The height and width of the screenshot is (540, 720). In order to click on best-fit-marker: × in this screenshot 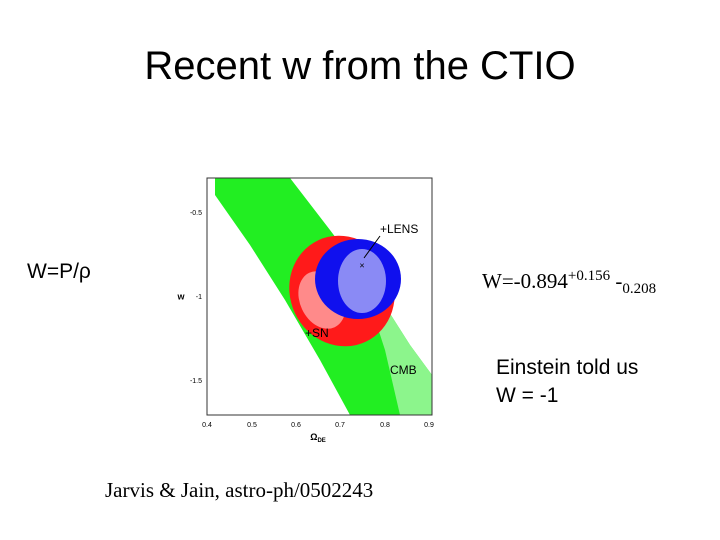, I will do `click(361, 265)`.